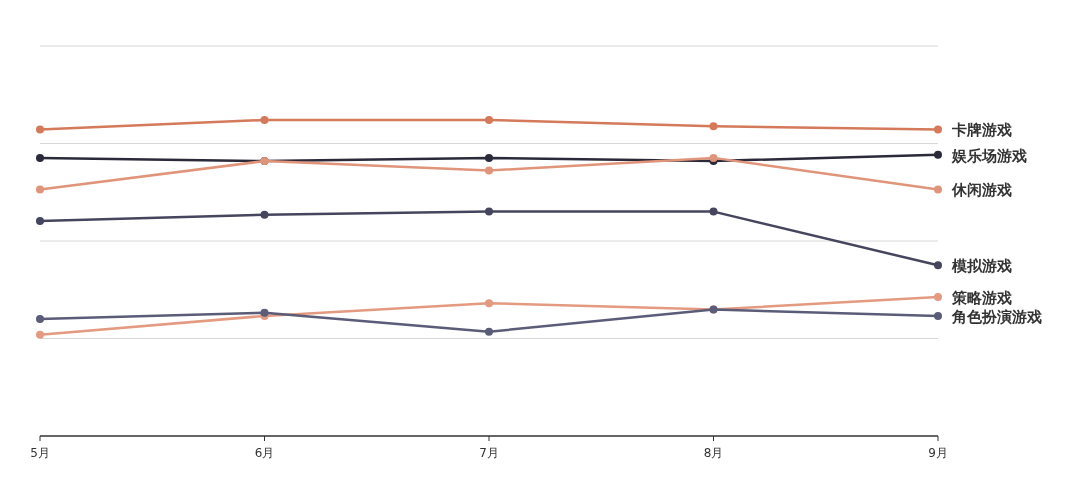  I want to click on x-tick-label: 6月, so click(264, 453).